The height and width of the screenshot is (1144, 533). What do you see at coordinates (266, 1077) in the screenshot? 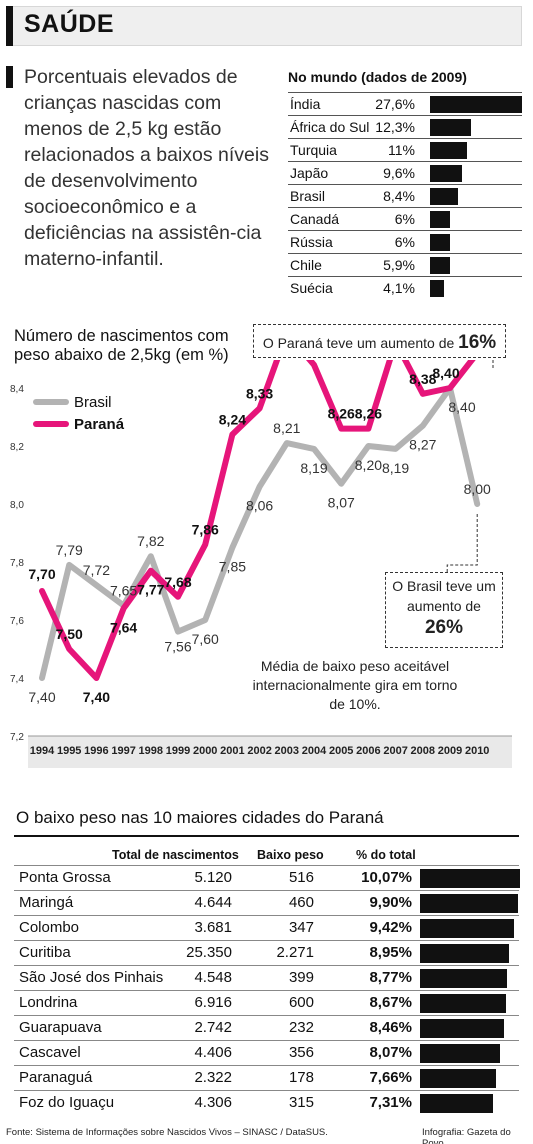
I see `table-row: Paranaguá 2.322 178 7,66%` at bounding box center [266, 1077].